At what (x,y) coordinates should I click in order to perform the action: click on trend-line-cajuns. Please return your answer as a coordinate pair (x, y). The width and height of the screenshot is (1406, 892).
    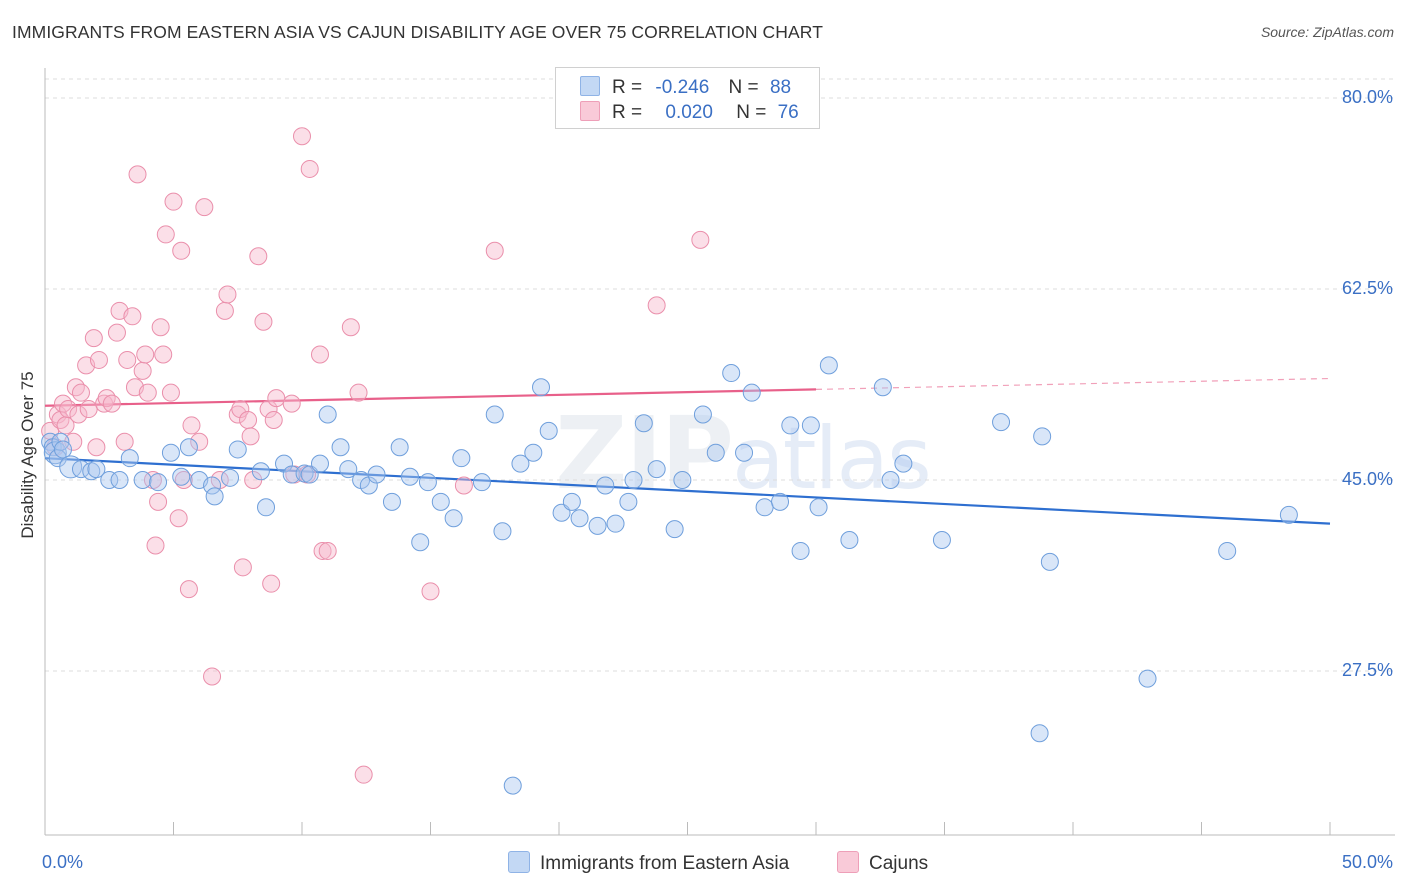
    Looking at the image, I should click on (687, 392).